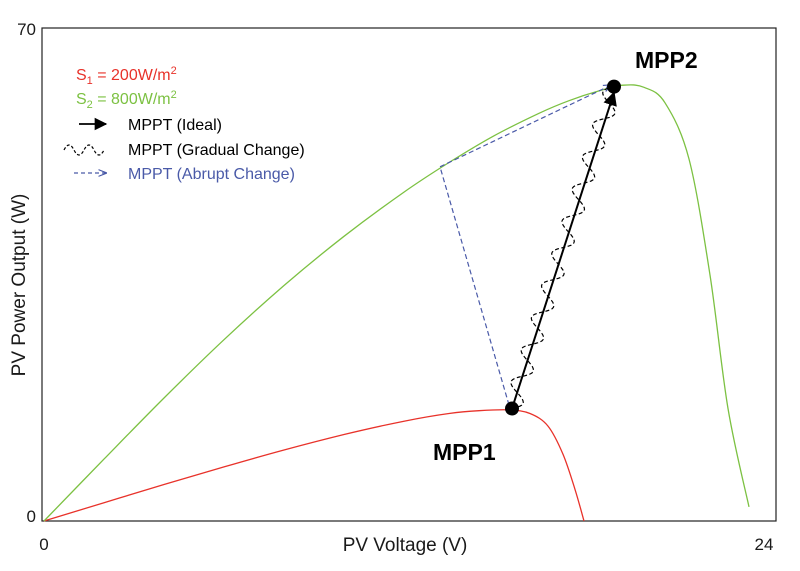 Image resolution: width=800 pixels, height=571 pixels. What do you see at coordinates (26, 29) in the screenshot?
I see `y-tick-top: 70` at bounding box center [26, 29].